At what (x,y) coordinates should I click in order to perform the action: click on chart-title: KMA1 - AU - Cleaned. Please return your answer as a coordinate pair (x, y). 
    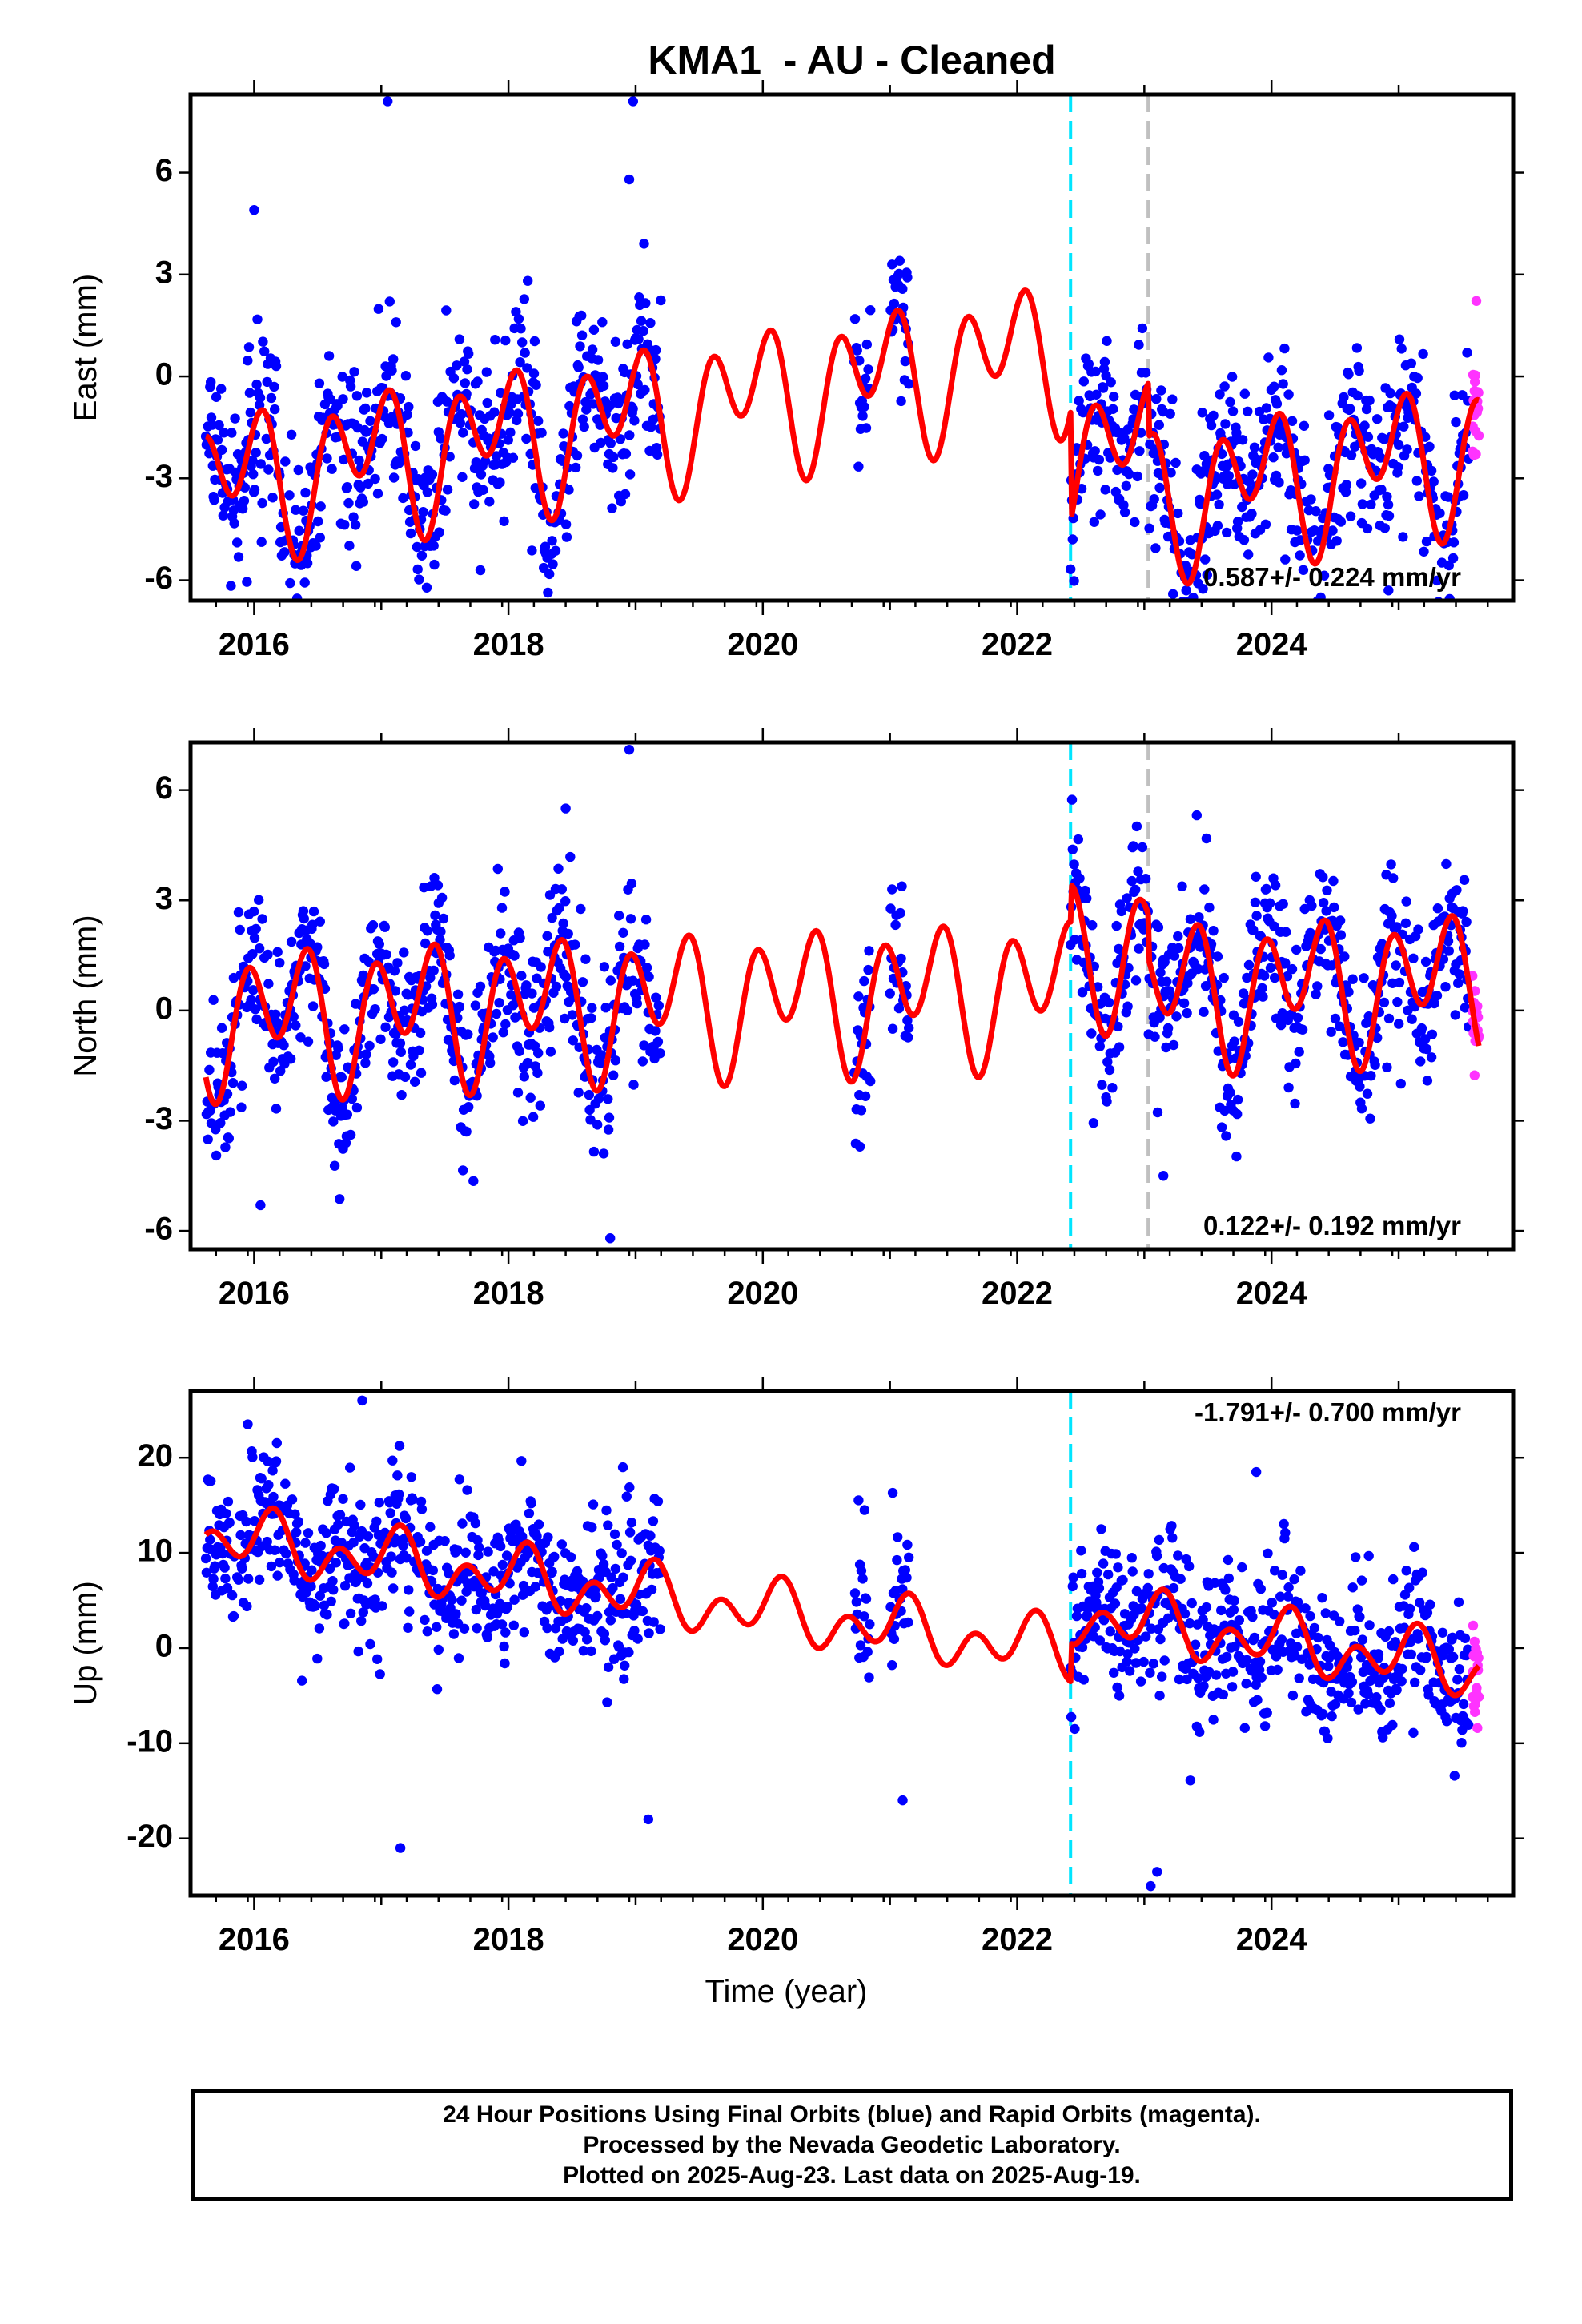
    Looking at the image, I should click on (852, 60).